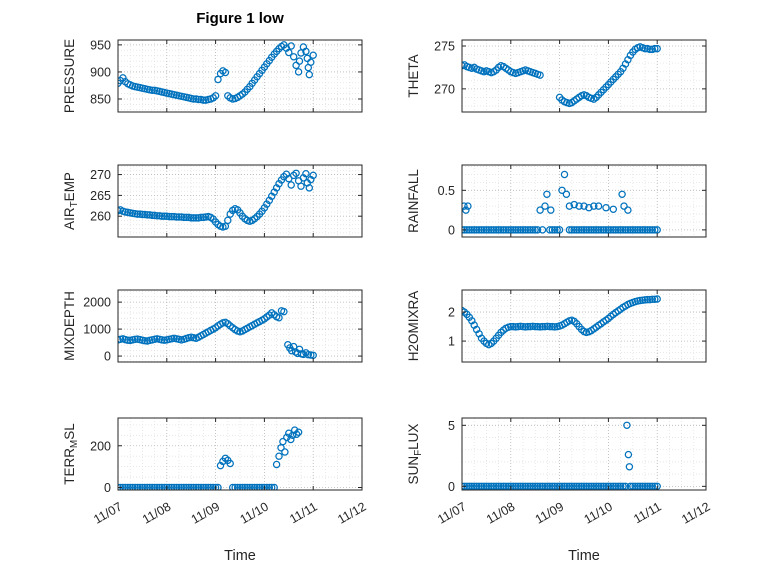 This screenshot has width=778, height=583. Describe the element at coordinates (100, 446) in the screenshot. I see `y-tick-label: 200` at that location.